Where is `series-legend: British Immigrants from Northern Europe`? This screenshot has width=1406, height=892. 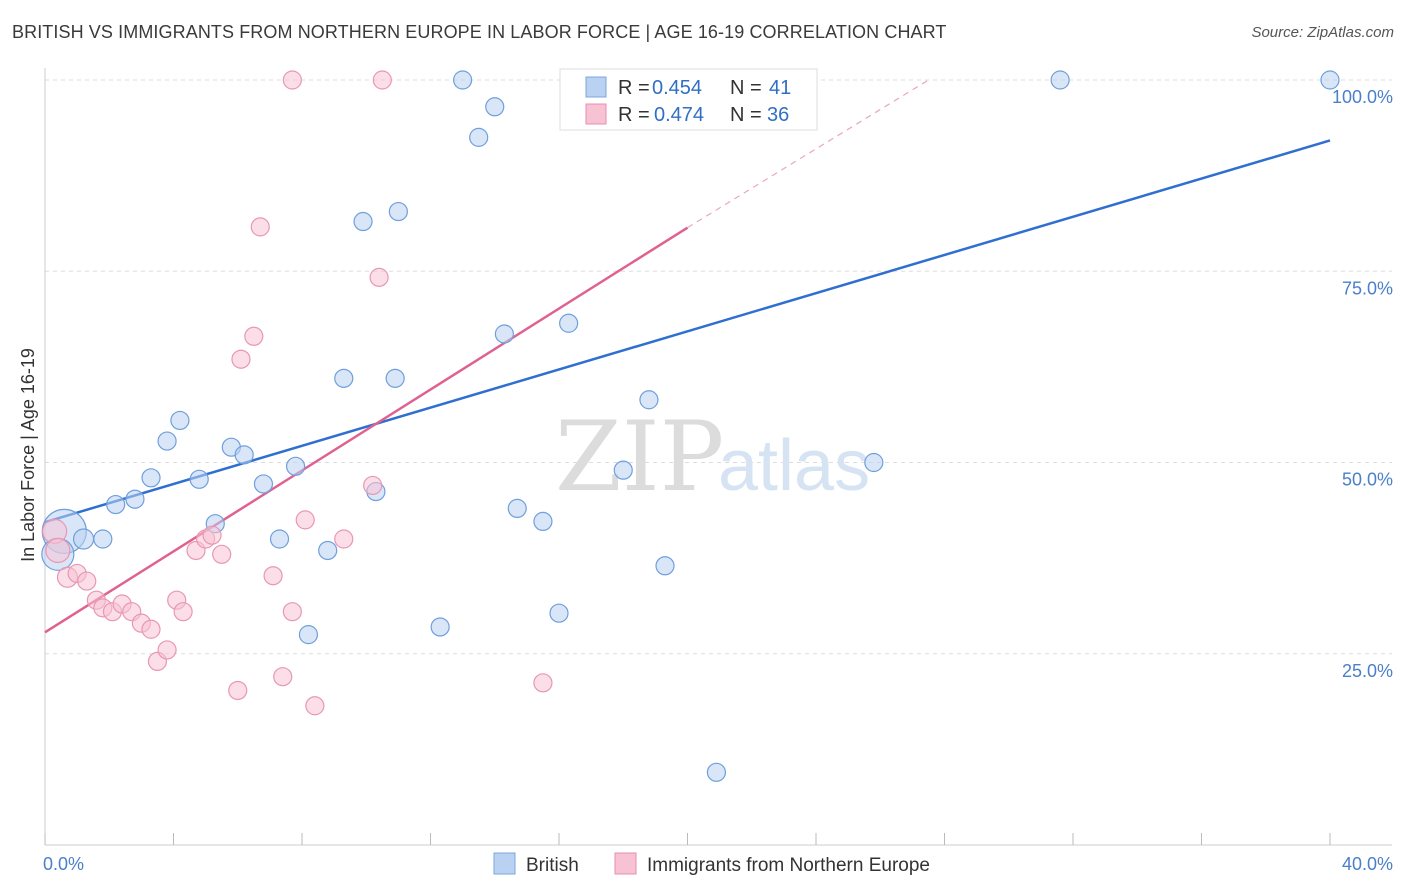
series-legend: British Immigrants from Northern Europe is located at coordinates (711, 864).